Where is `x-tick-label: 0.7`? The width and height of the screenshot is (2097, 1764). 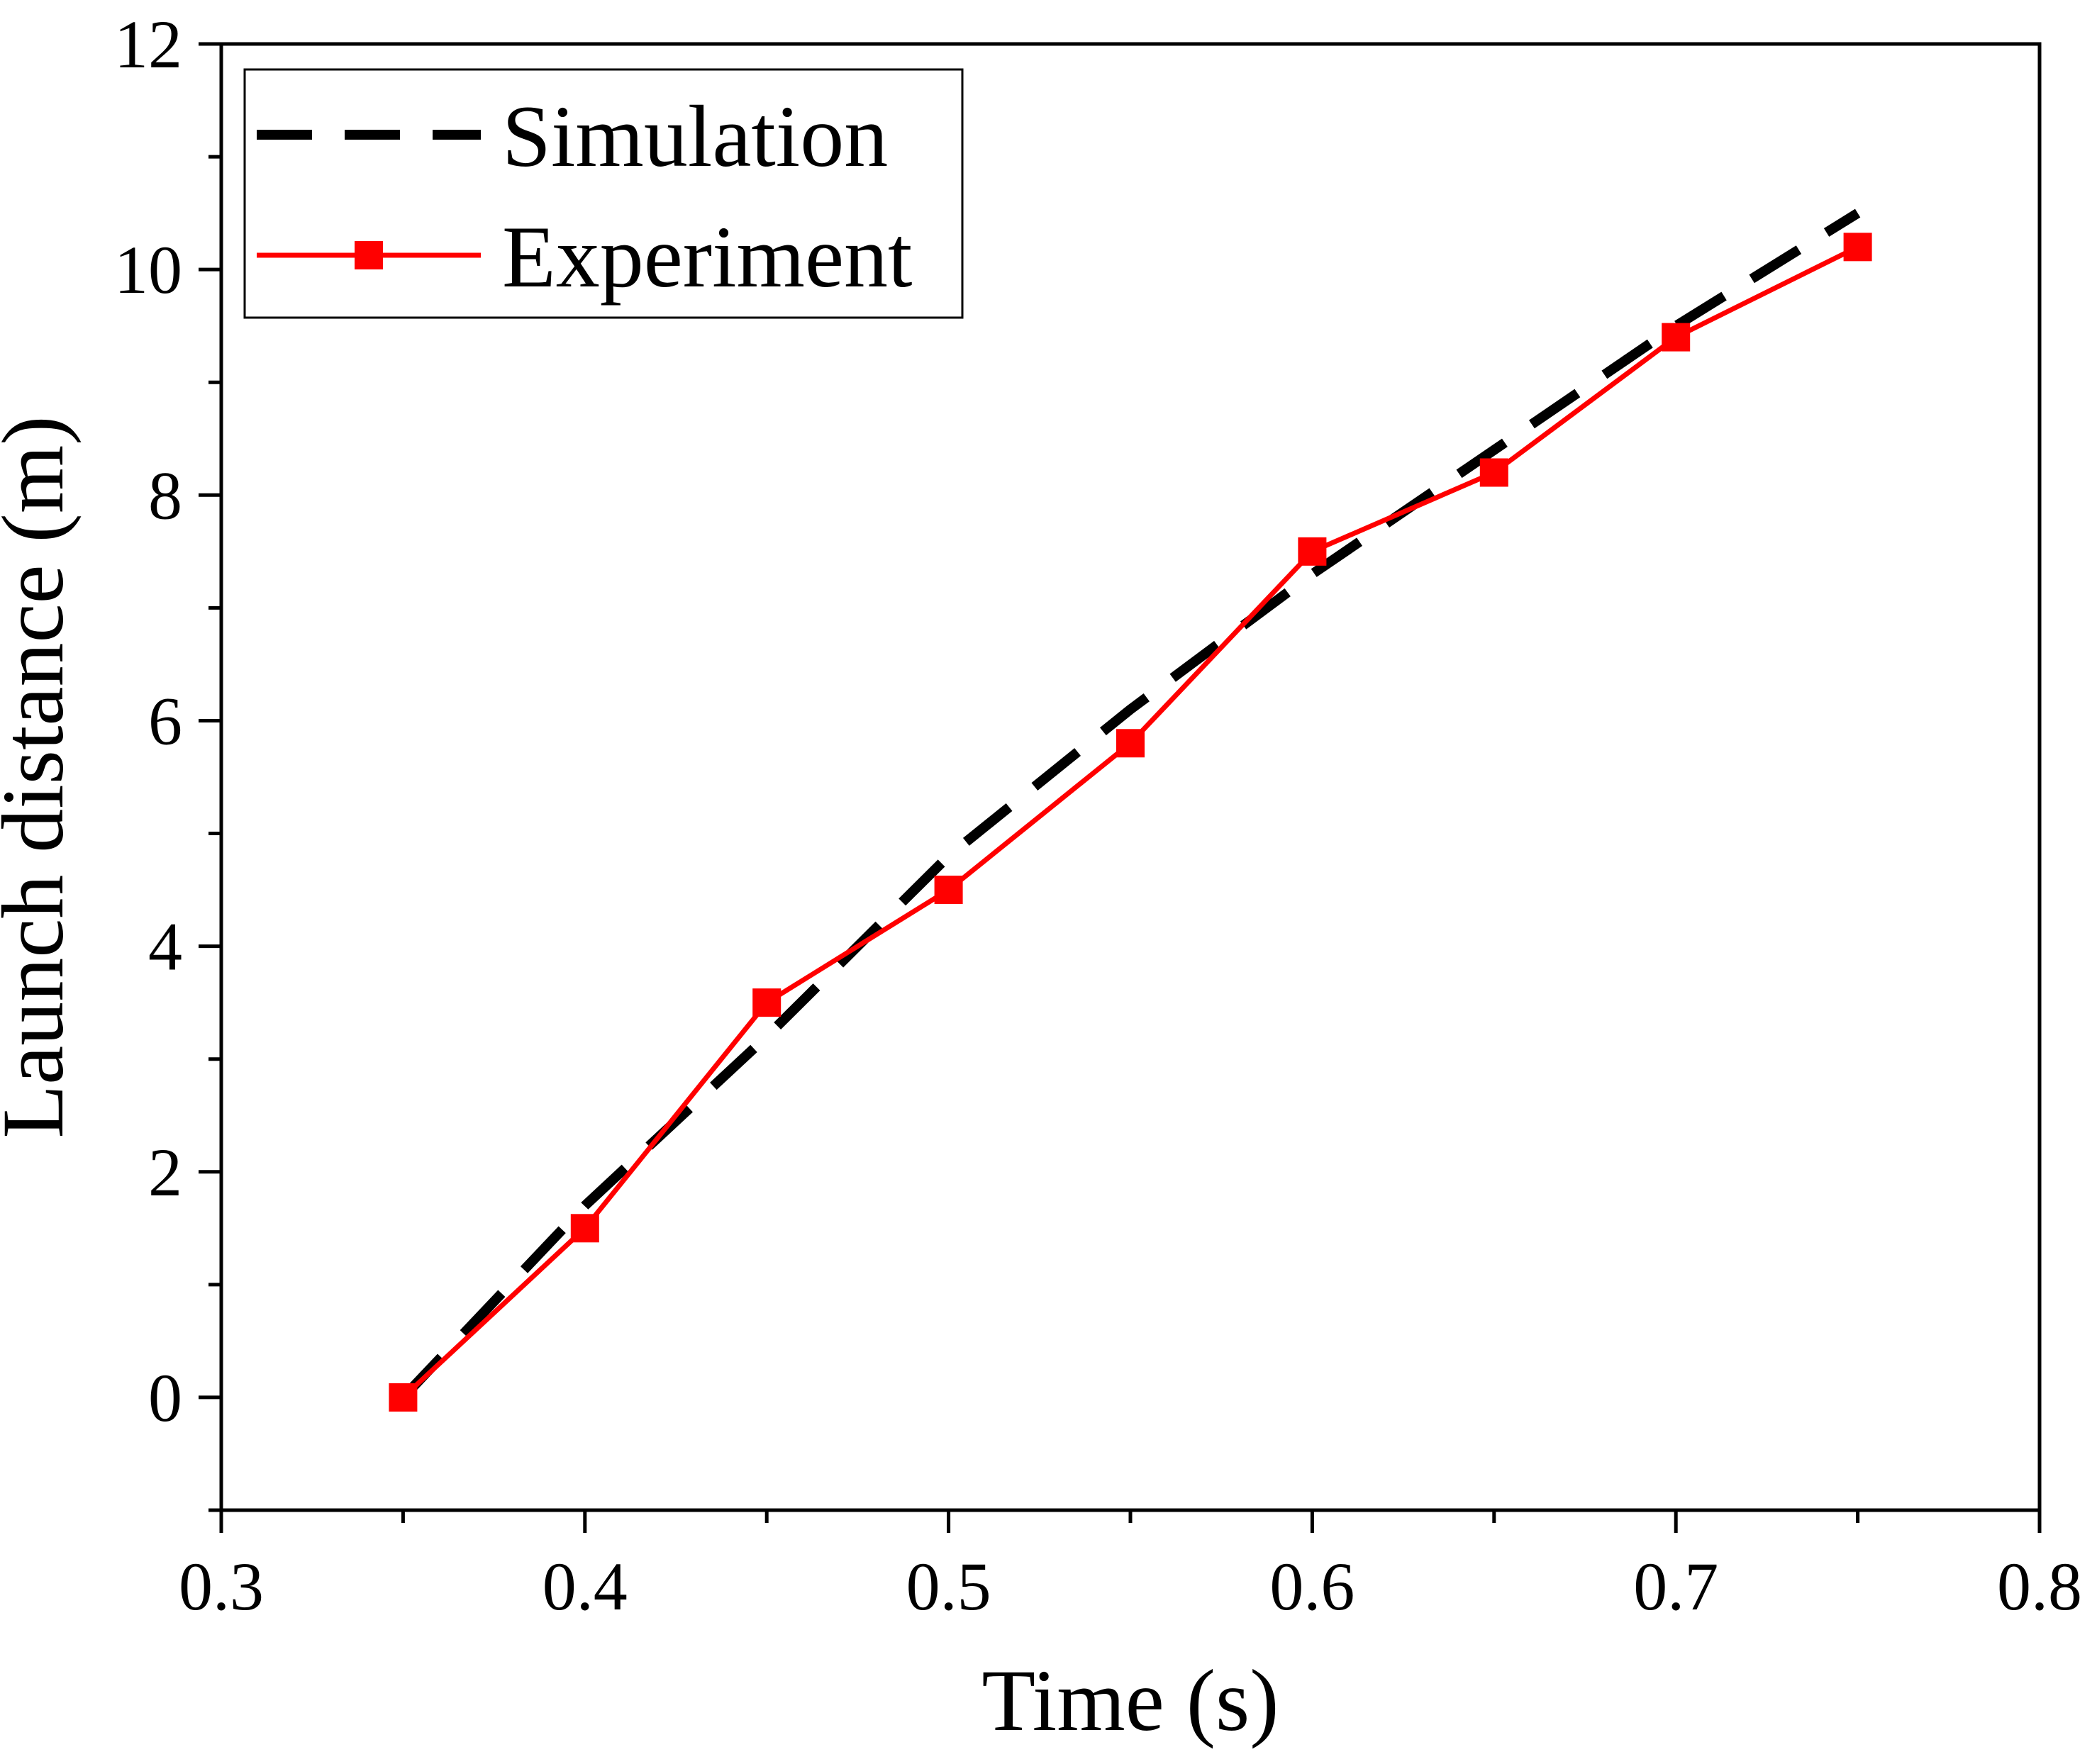 x-tick-label: 0.7 is located at coordinates (1675, 1586).